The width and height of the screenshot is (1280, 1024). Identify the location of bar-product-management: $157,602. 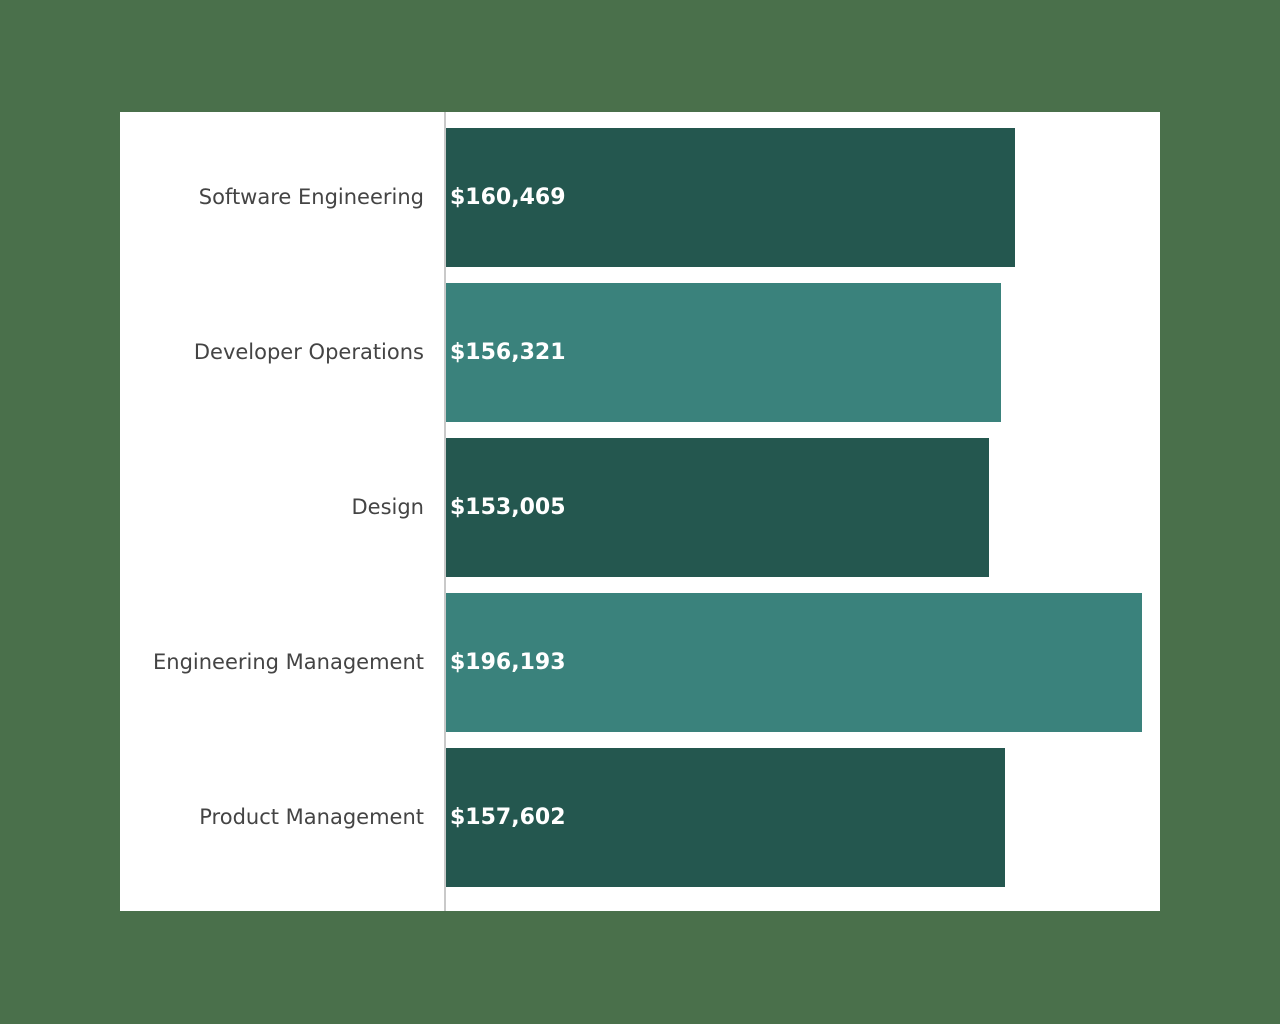
(725, 817).